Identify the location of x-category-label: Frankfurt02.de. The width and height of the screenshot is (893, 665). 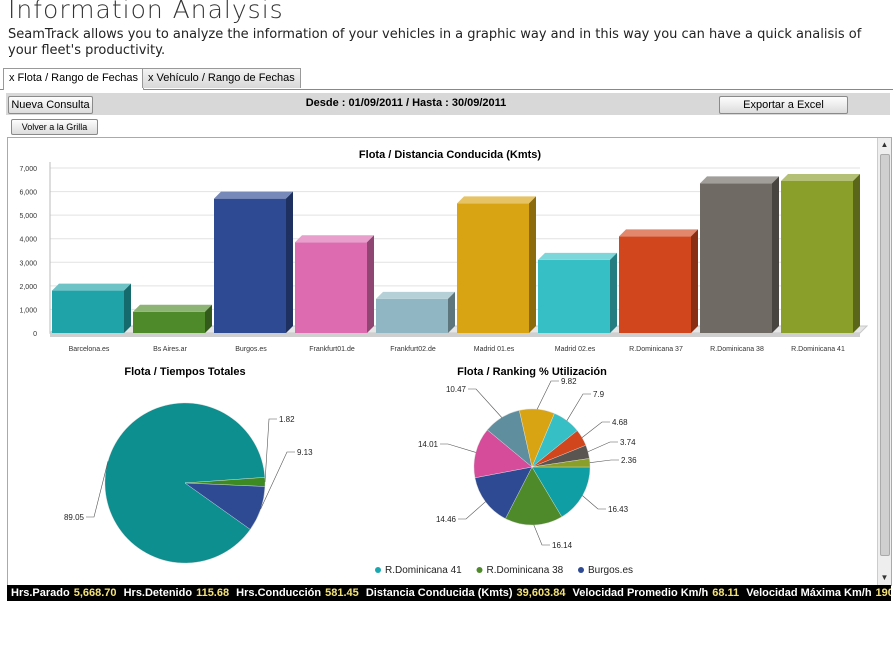
(413, 349).